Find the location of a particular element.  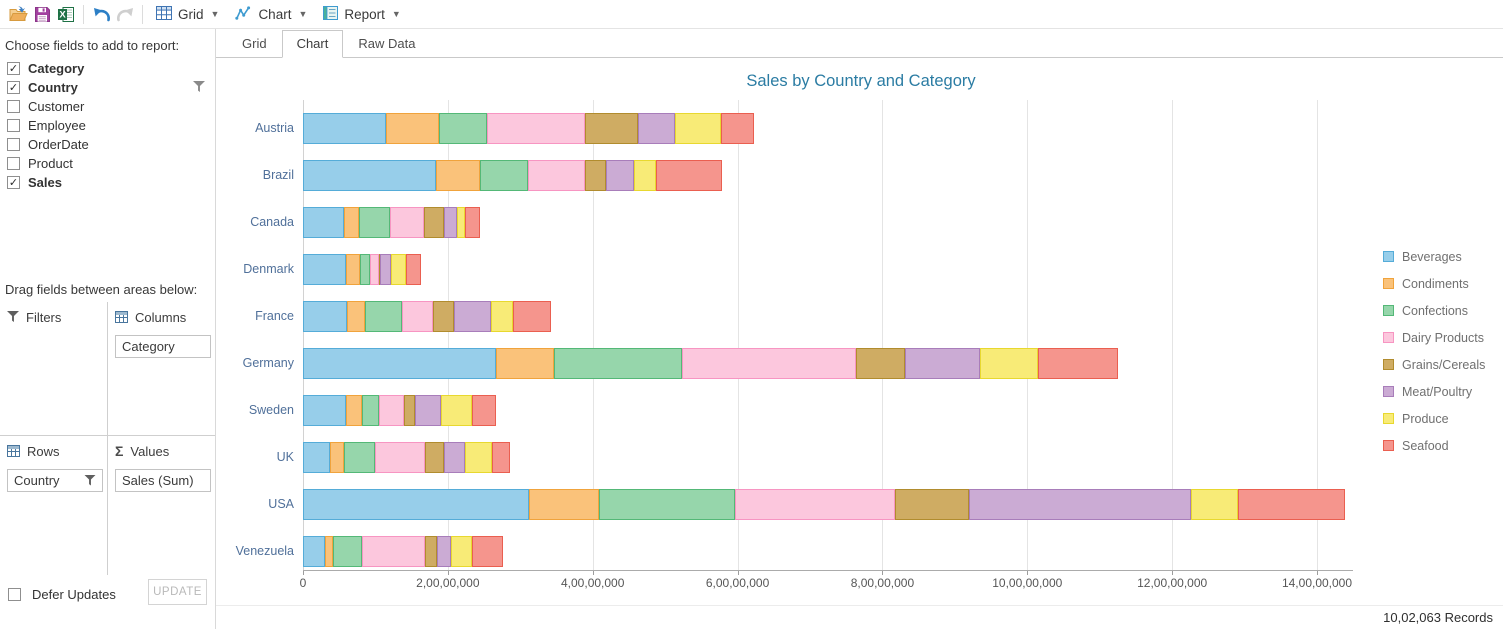

chart-menu-button: Chart ▼ is located at coordinates (271, 14).